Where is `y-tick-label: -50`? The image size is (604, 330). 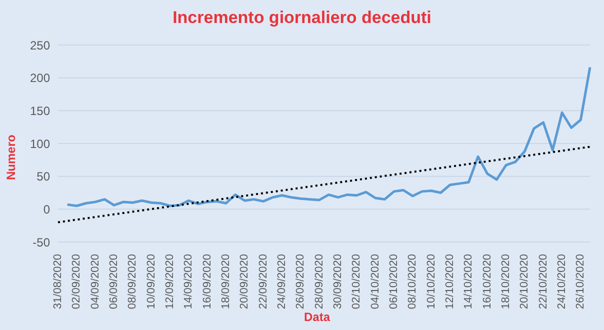
y-tick-label: -50 is located at coordinates (41, 242).